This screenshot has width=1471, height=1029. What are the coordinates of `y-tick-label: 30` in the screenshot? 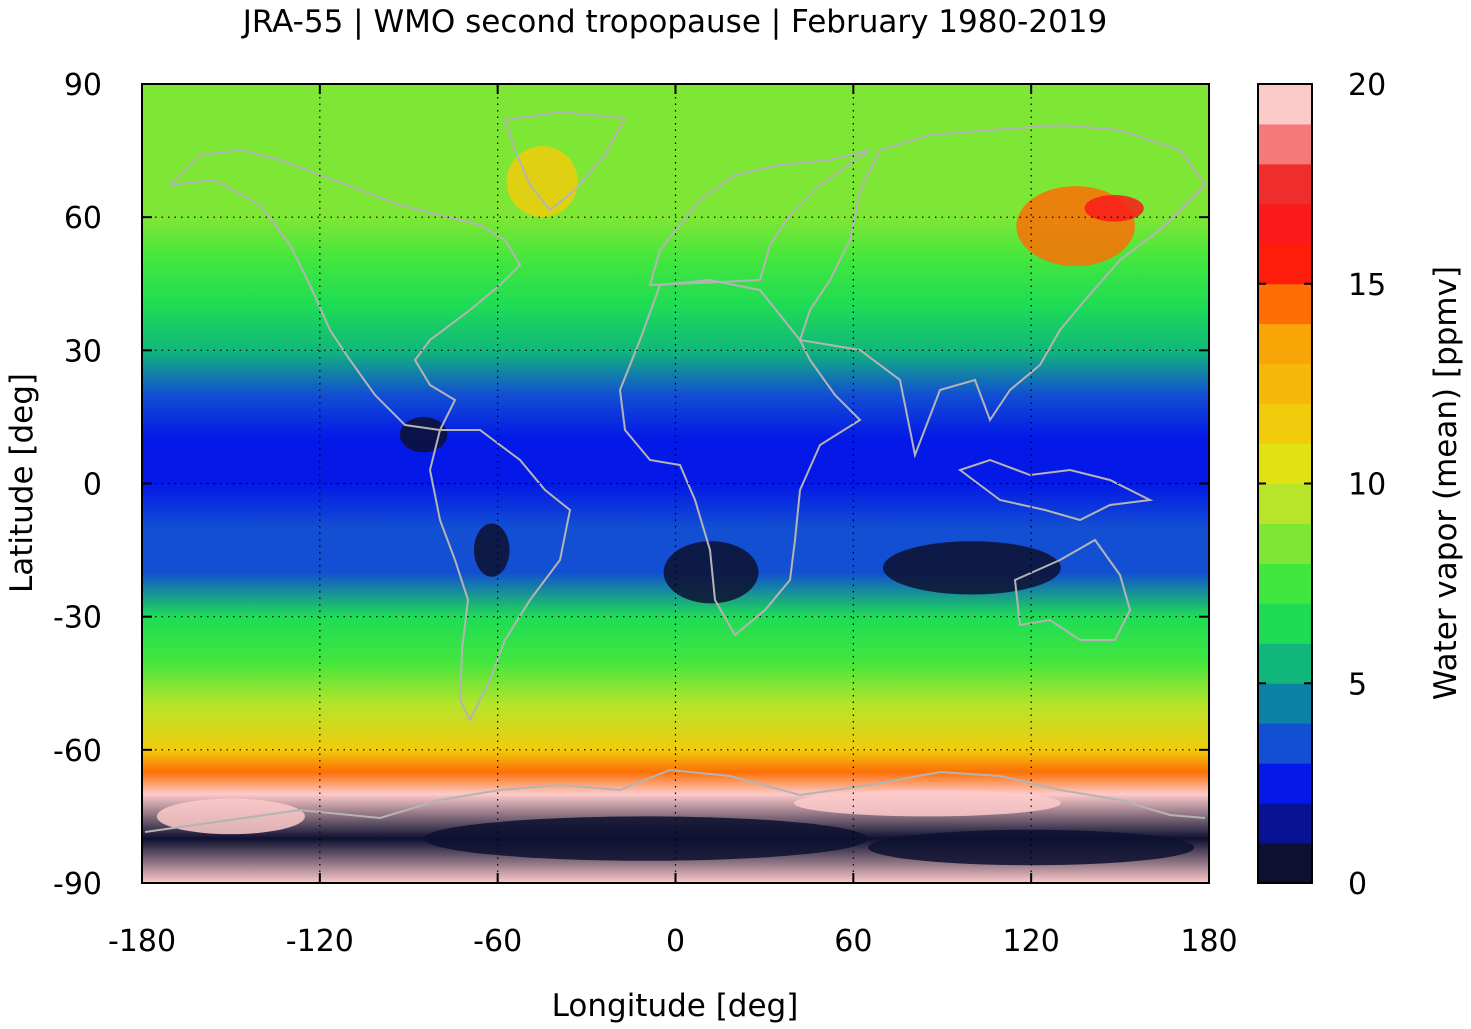 It's located at (83, 351).